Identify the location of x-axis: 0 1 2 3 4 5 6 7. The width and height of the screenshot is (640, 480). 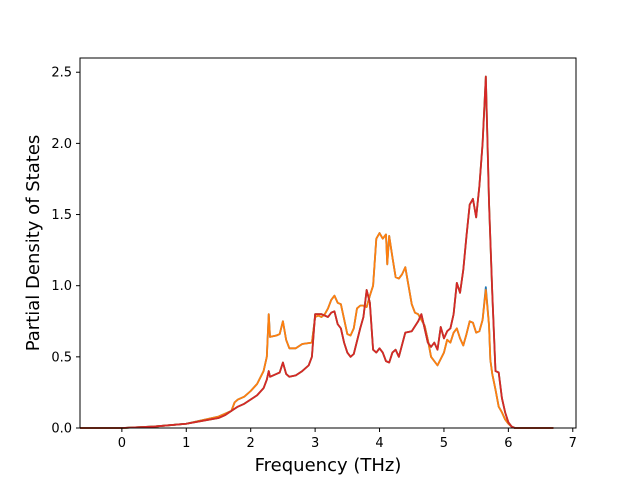
(347, 439).